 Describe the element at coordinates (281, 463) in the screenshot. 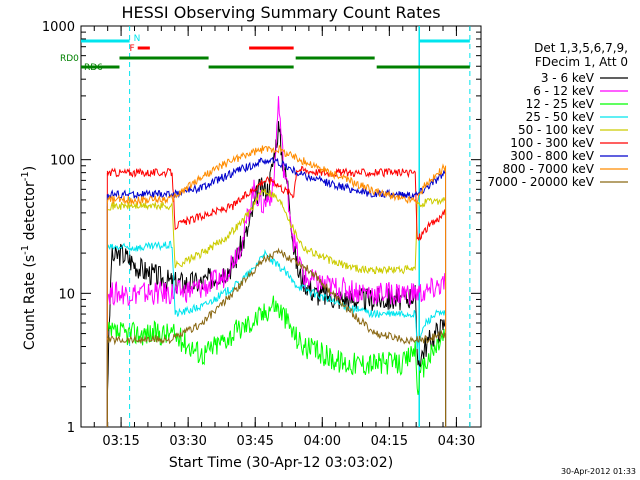

I see `x-axis-label: Start Time (30-Apr-12 03:03:02)` at that location.